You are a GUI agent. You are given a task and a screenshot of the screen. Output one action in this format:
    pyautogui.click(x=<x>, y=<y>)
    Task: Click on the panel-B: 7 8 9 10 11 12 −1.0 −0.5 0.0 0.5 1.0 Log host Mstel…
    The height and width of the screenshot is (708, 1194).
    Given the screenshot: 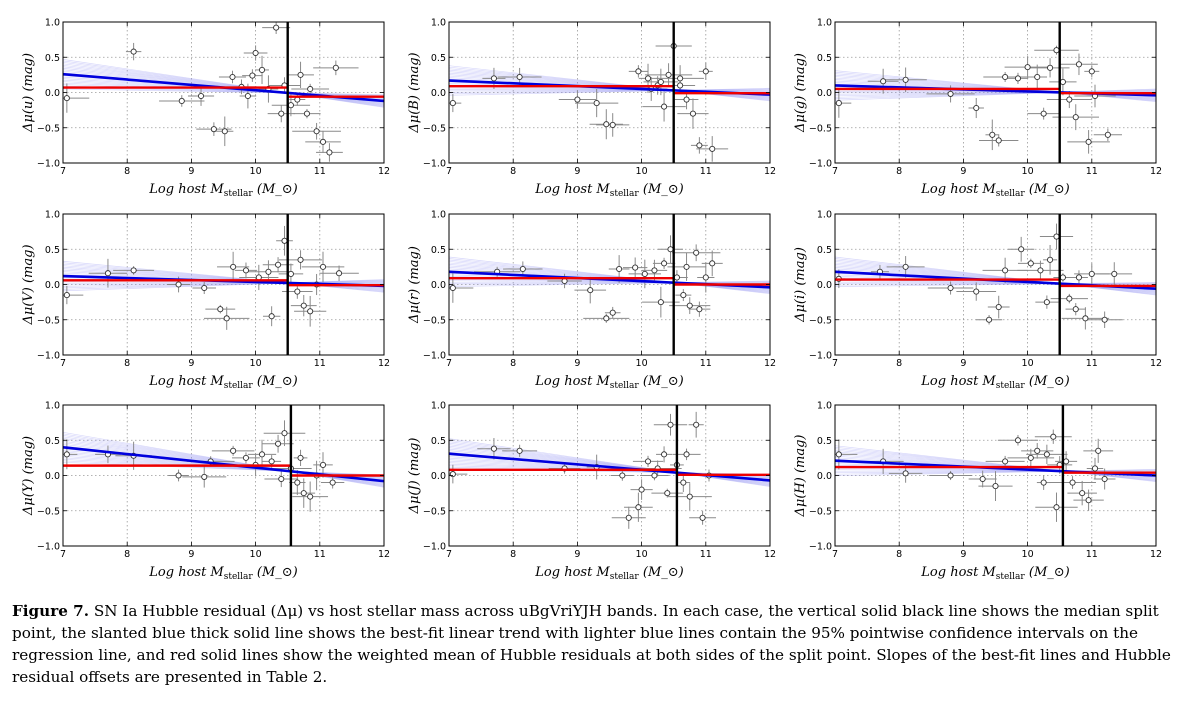 What is the action you would take?
    pyautogui.click(x=591, y=109)
    